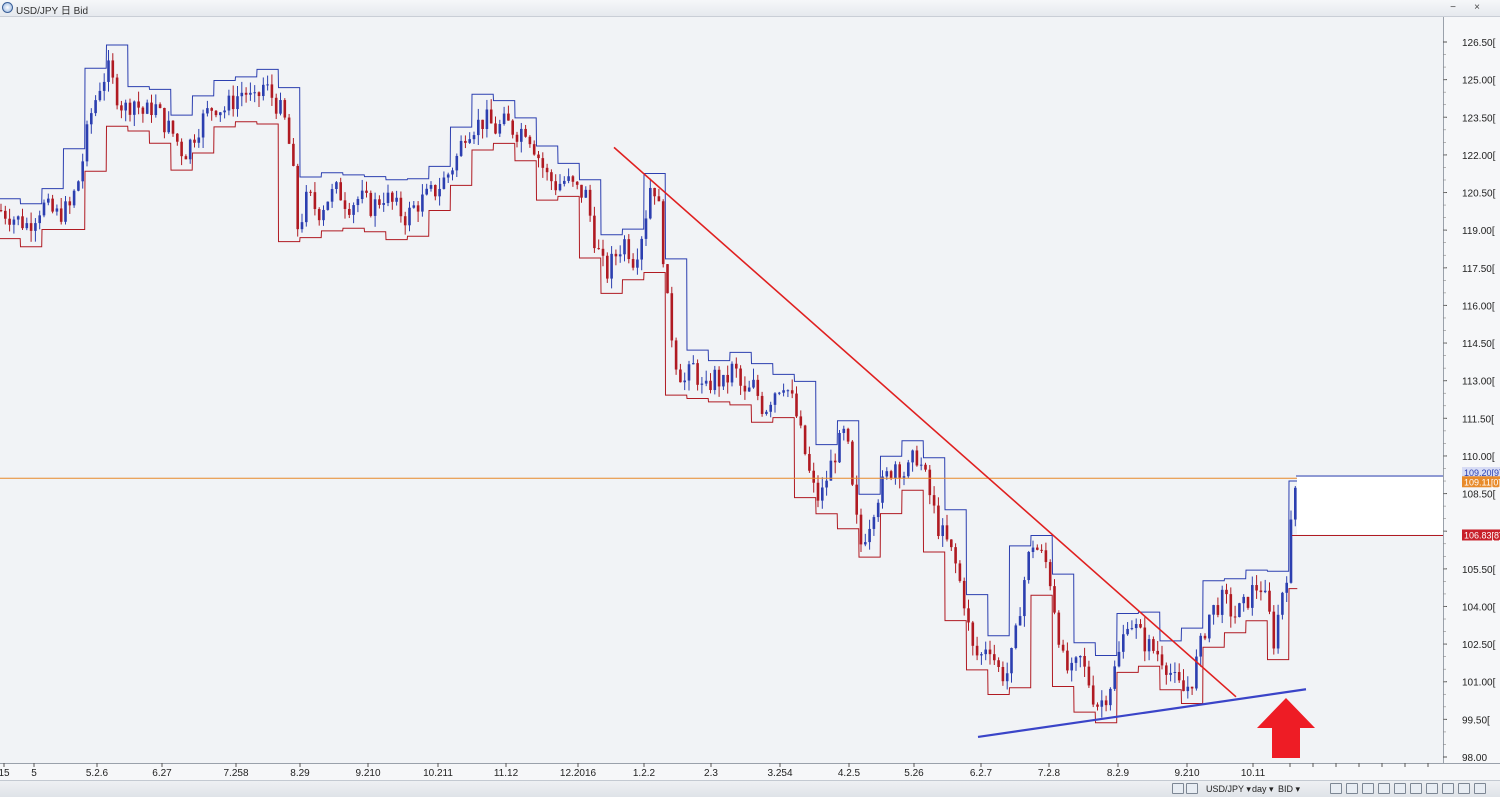  Describe the element at coordinates (1478, 382) in the screenshot. I see `y-tick-label: 113.00[` at that location.